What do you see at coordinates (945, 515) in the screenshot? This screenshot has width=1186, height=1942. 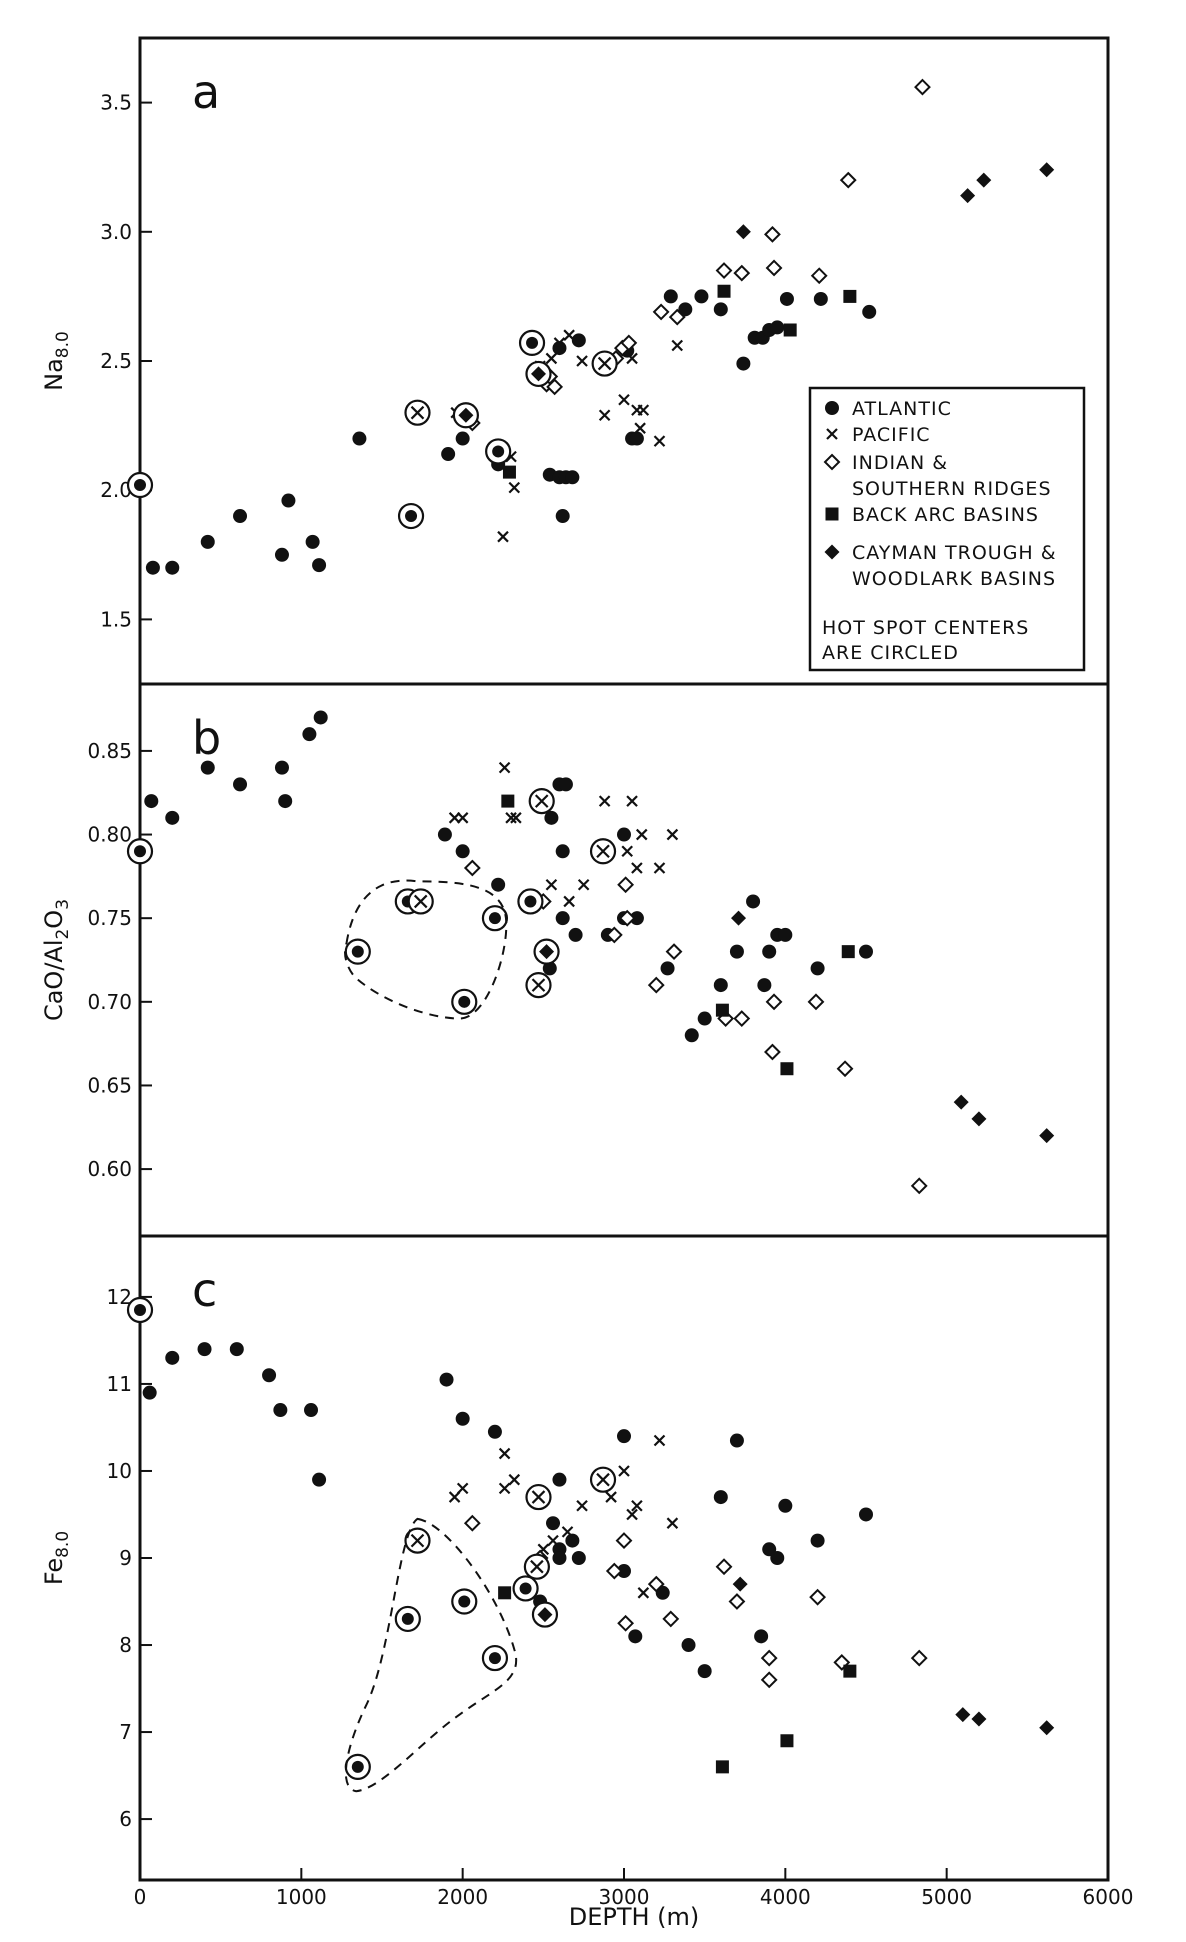 I see `legend-label: BACK ARC BASINS` at bounding box center [945, 515].